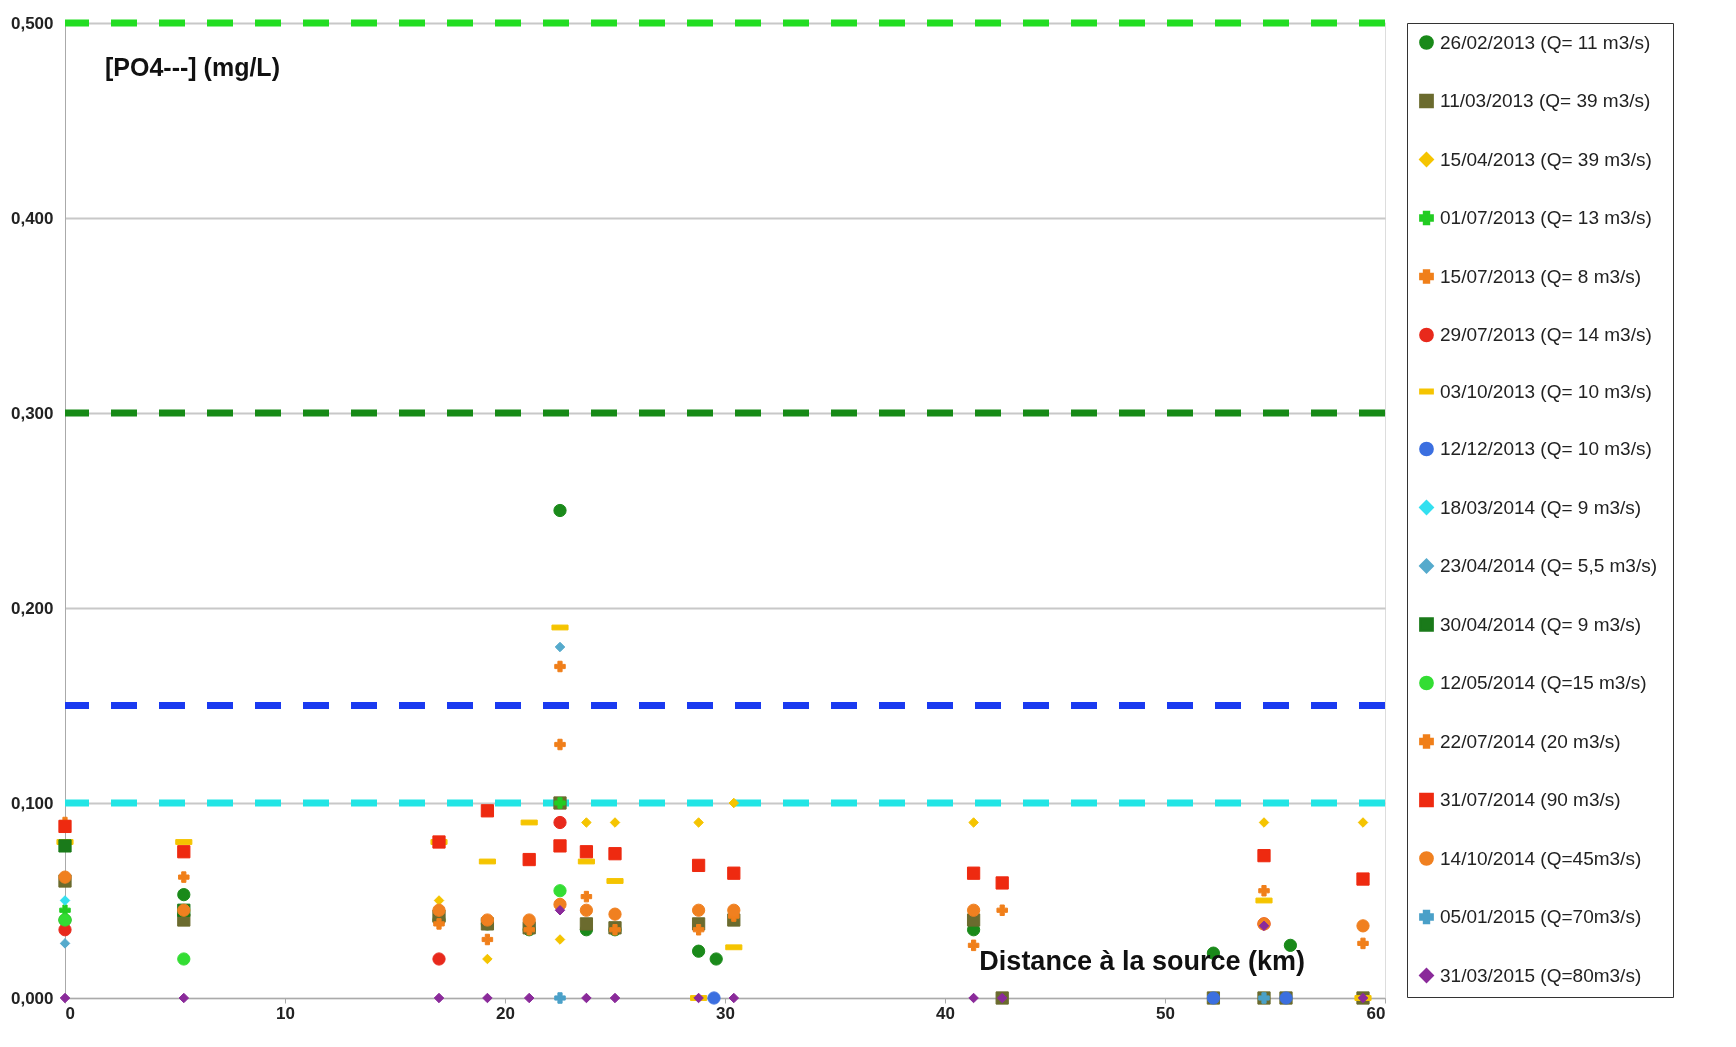 The width and height of the screenshot is (1736, 1047). What do you see at coordinates (1546, 159) in the screenshot?
I see `legend-label: 15/04/2013 (Q= 39 m3/s)` at bounding box center [1546, 159].